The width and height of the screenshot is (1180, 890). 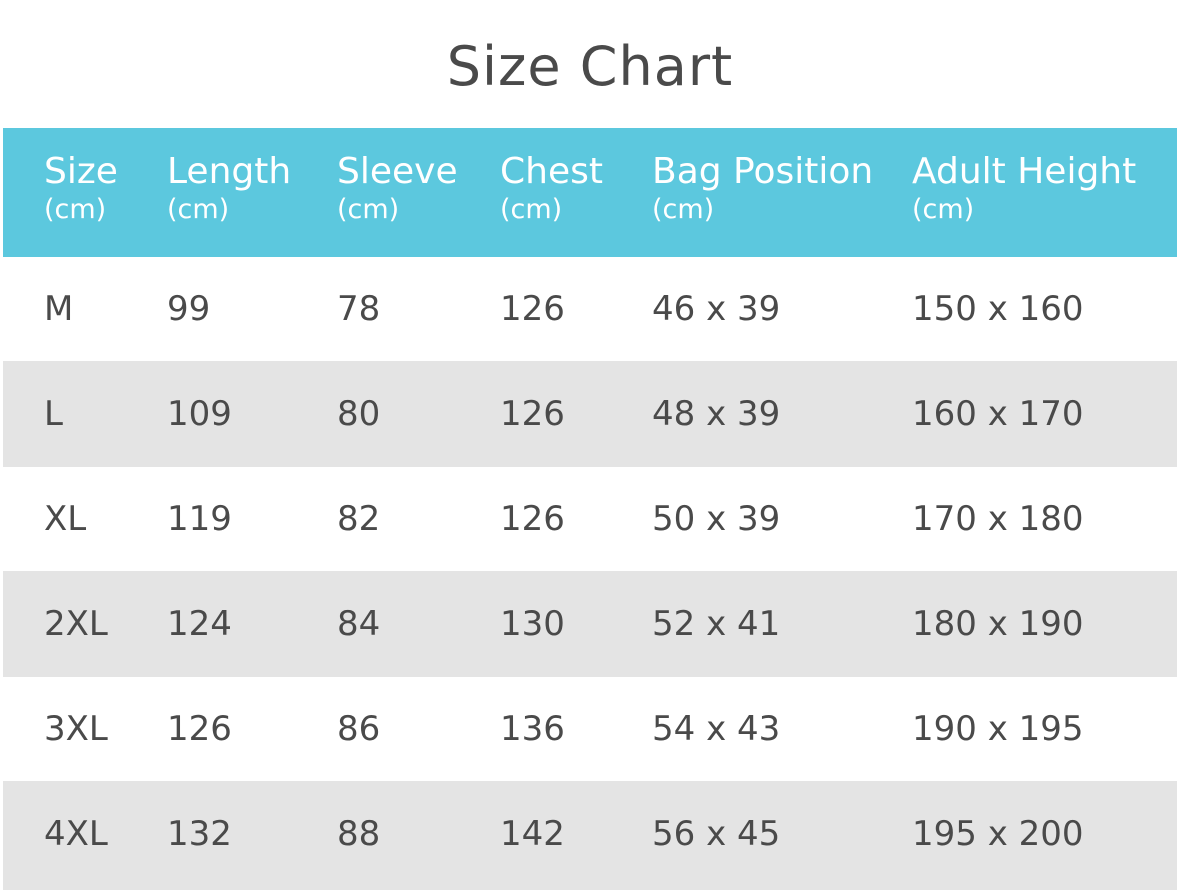 What do you see at coordinates (590, 624) in the screenshot?
I see `table-row-2xl: 2XL 124 84 130 52 x 41 180 x 190` at bounding box center [590, 624].